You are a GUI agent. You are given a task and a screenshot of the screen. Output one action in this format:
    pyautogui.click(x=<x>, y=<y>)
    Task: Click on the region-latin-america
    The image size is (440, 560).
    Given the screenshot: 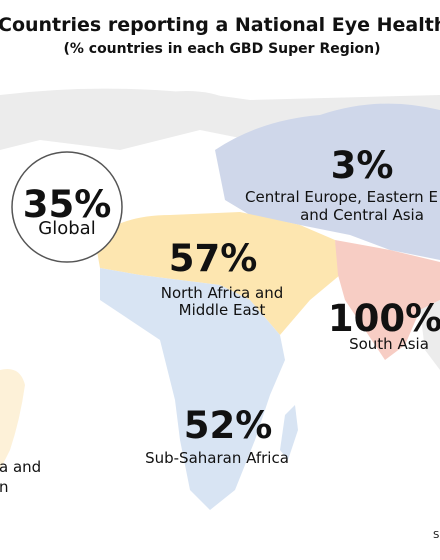 What is the action you would take?
    pyautogui.click(x=12, y=419)
    